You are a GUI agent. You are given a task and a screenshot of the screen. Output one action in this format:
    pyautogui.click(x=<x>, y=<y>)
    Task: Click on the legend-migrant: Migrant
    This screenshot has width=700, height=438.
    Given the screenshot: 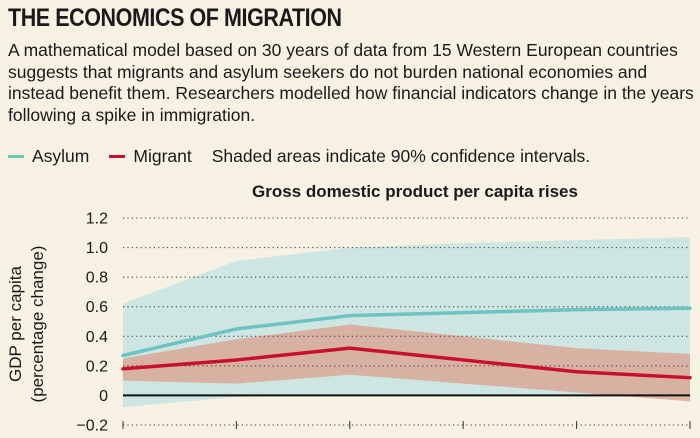 What is the action you would take?
    pyautogui.click(x=150, y=156)
    